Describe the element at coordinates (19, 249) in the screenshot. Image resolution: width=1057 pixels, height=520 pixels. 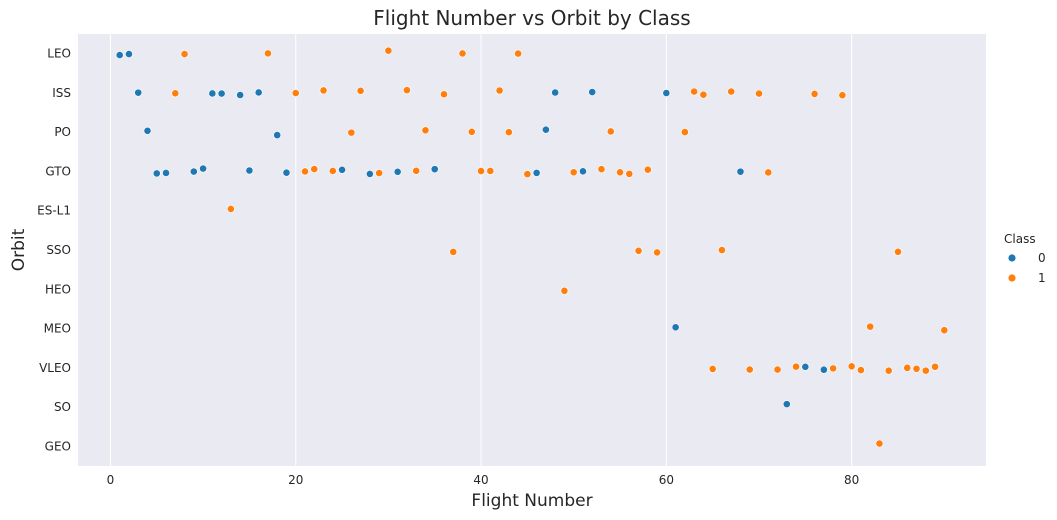
I see `y-axis-title: Orbit` at that location.